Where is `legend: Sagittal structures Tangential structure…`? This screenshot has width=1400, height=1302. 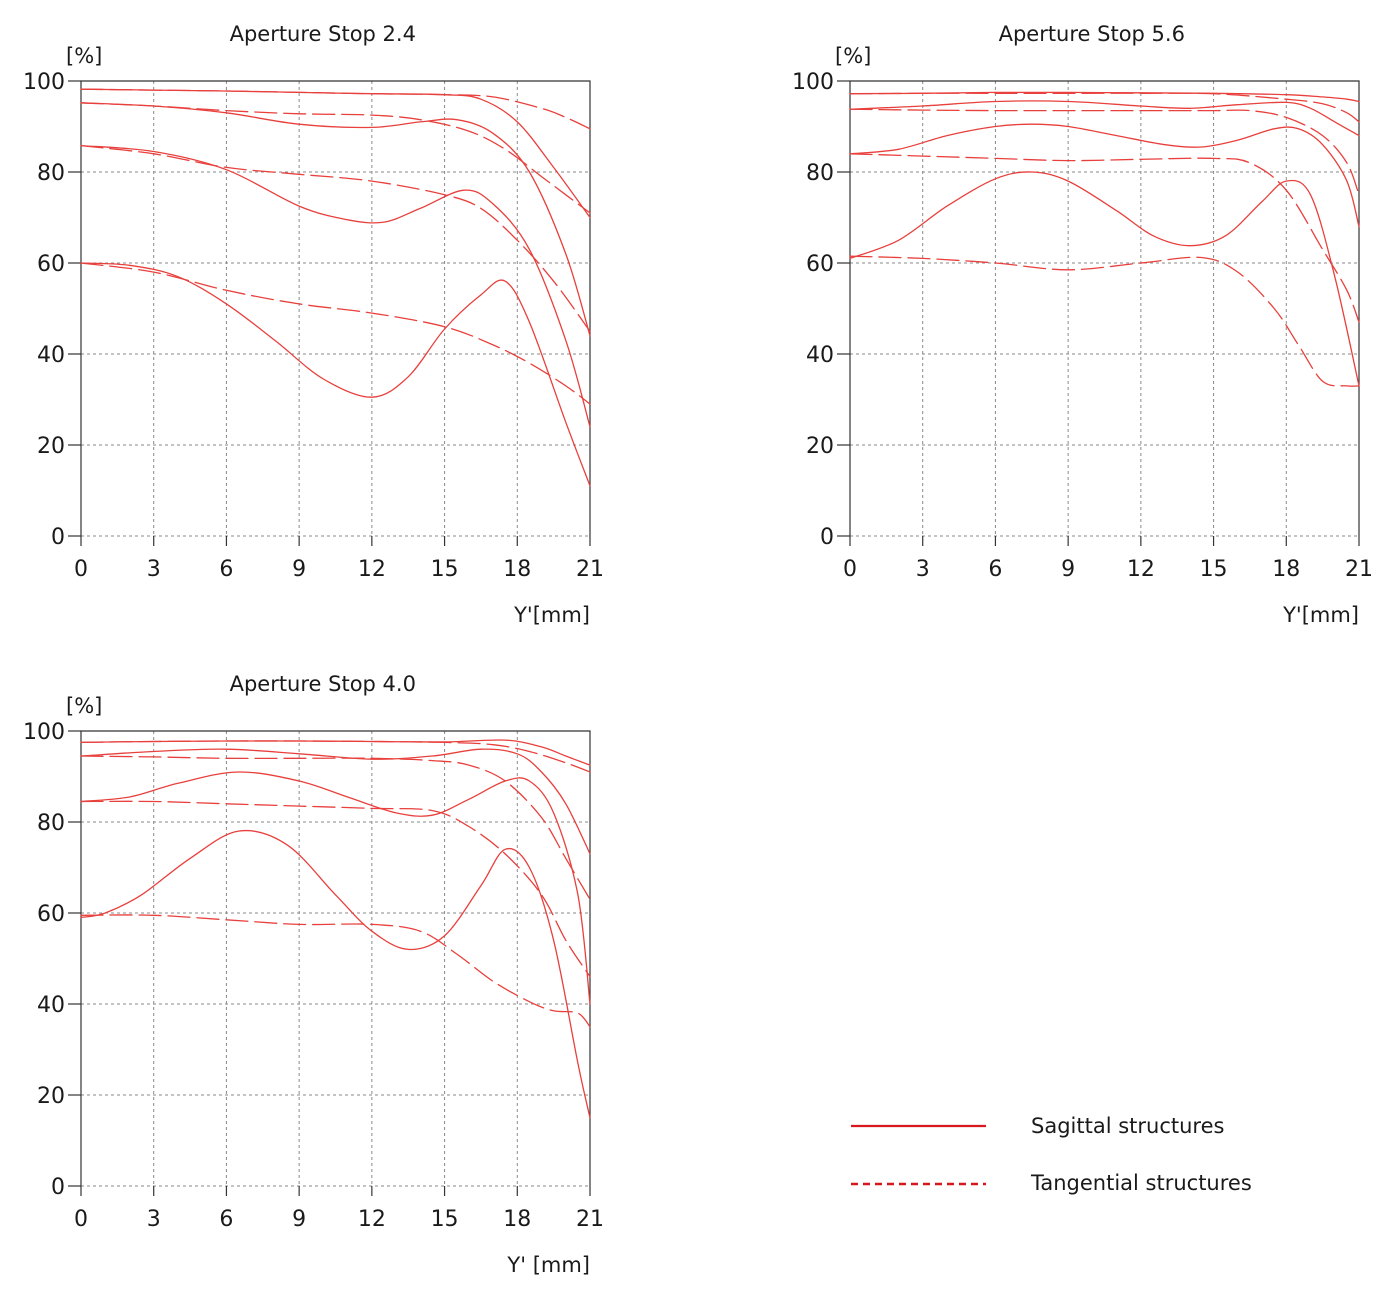
legend: Sagittal structures Tangential structure… is located at coordinates (1051, 1154).